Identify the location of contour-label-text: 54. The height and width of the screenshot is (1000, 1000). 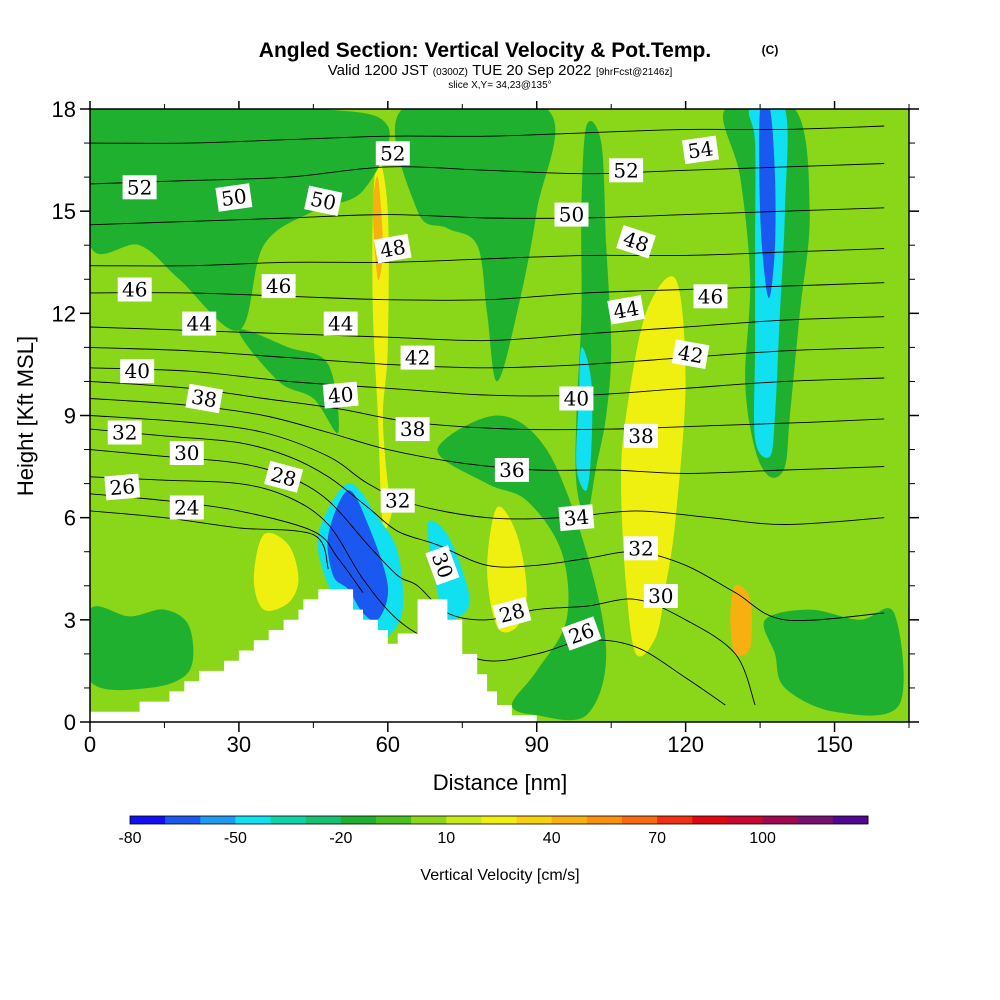
(700, 149).